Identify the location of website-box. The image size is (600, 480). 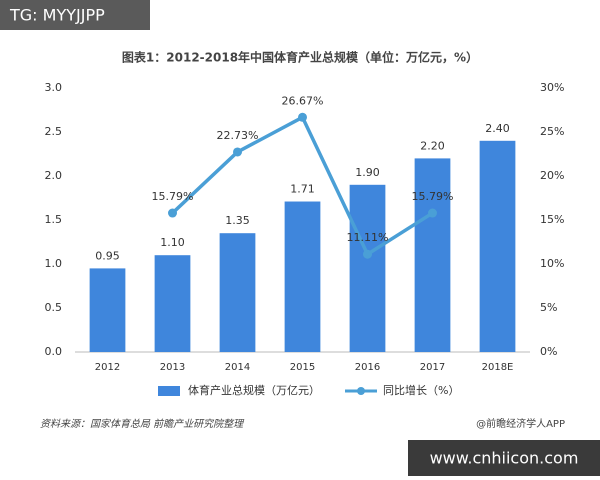
(504, 458).